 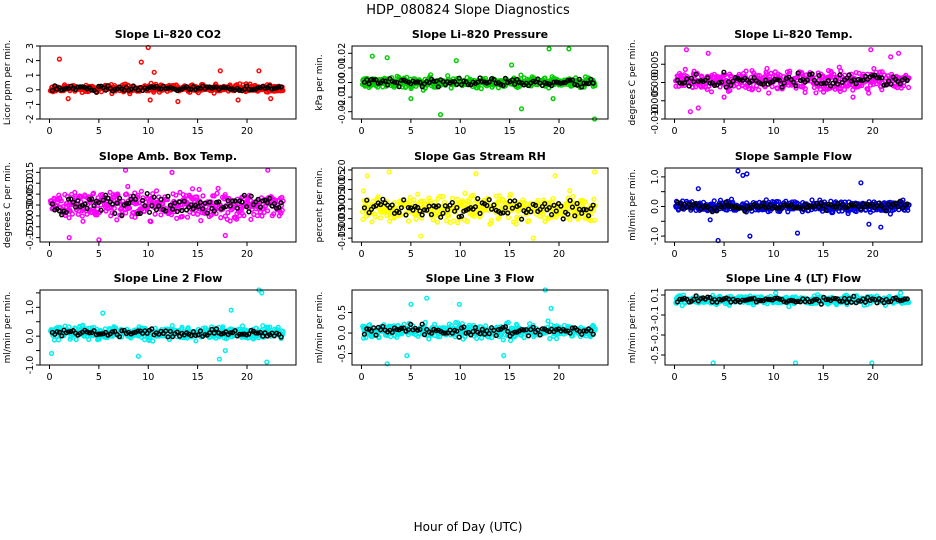 I want to click on y-tick-label: 1.0, so click(x=655, y=176).